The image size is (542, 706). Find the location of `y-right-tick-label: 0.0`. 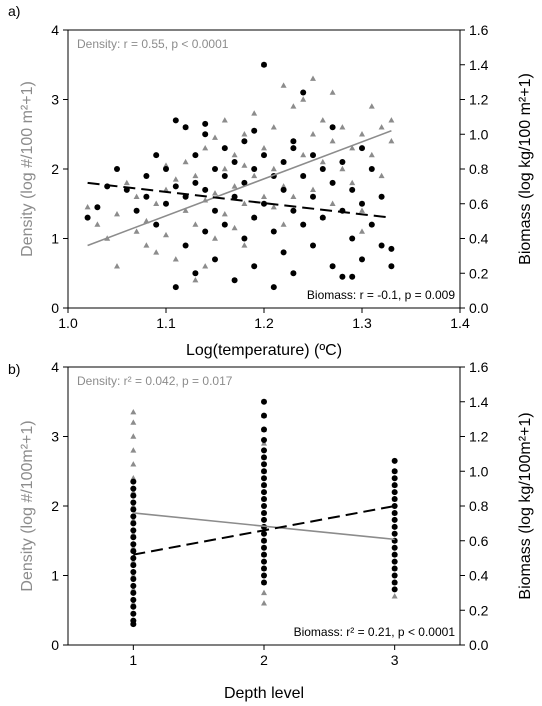

y-right-tick-label: 0.0 is located at coordinates (479, 645).